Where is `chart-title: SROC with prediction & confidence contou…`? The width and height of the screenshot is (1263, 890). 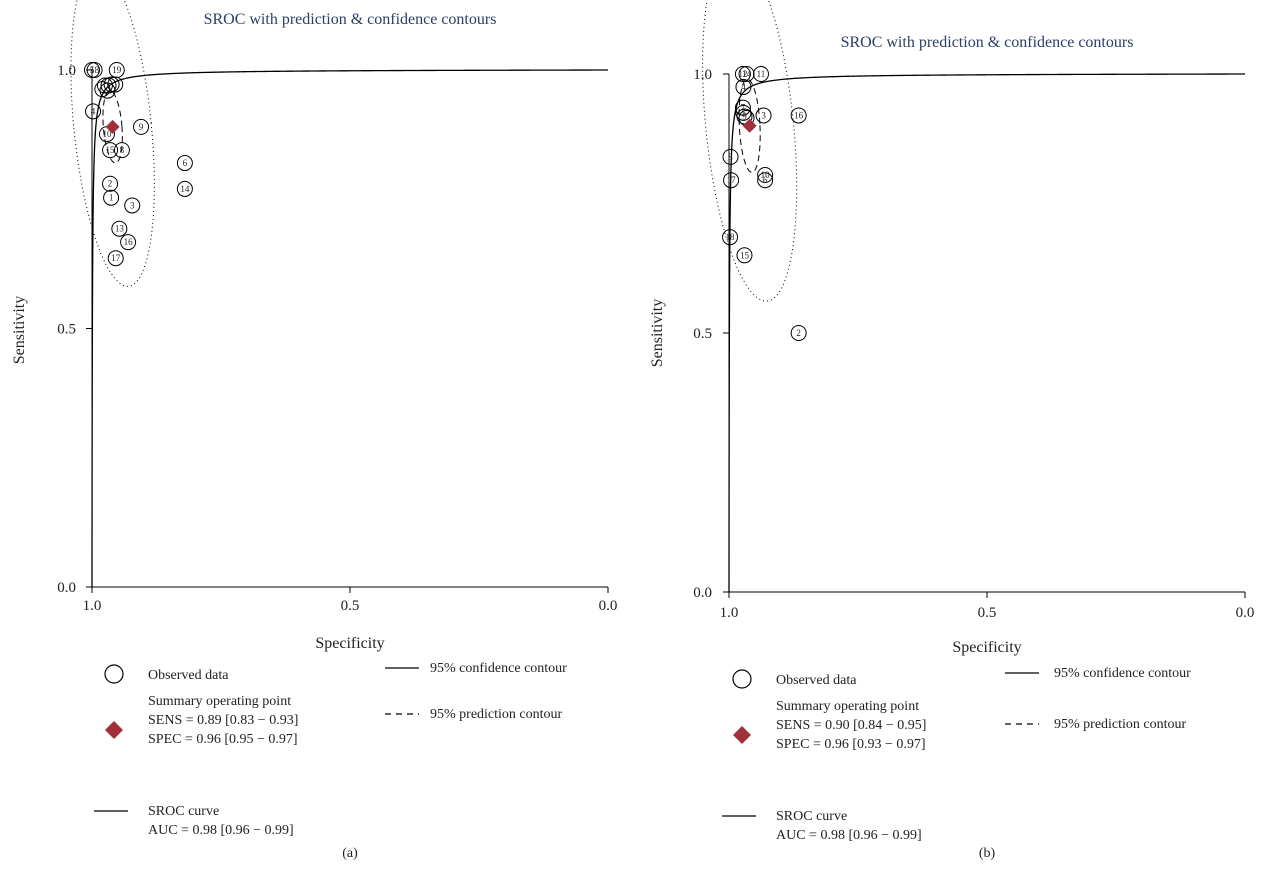 chart-title: SROC with prediction & confidence contou… is located at coordinates (350, 19).